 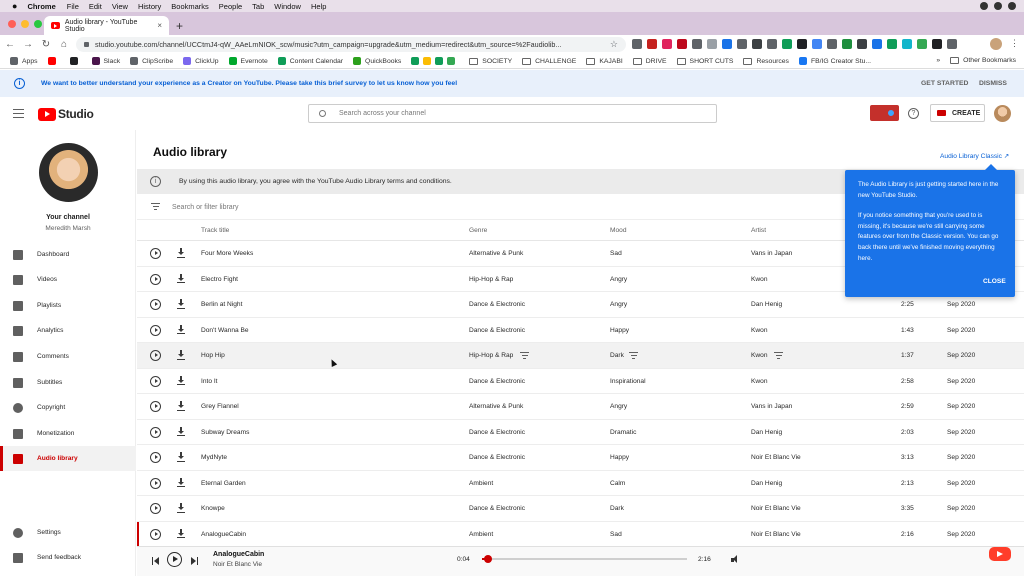 I want to click on seek-handle, so click(x=488, y=559).